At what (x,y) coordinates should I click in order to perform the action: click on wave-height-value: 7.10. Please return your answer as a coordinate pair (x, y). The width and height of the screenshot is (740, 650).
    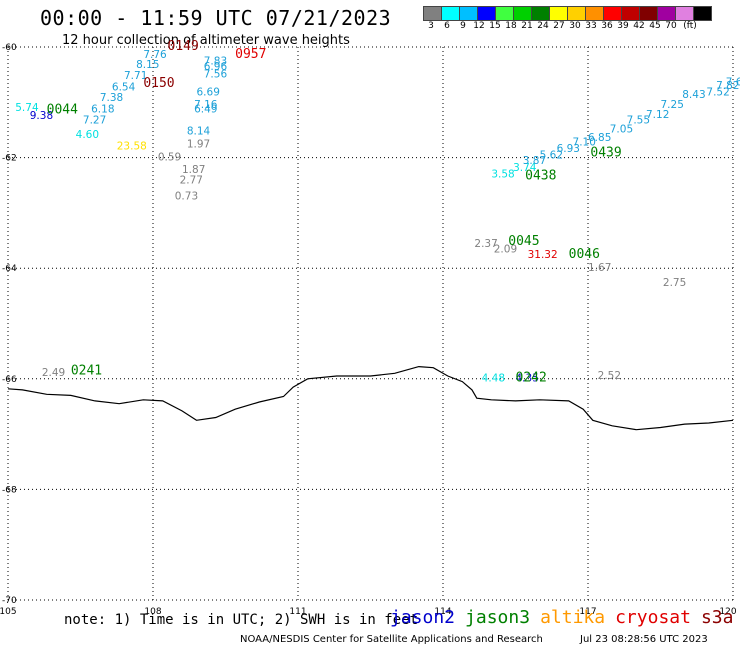
    Looking at the image, I should click on (584, 142).